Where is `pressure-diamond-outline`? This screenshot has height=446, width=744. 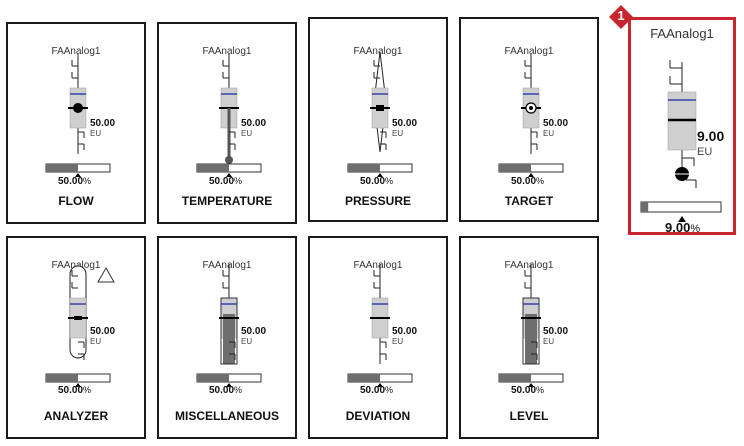
pressure-diamond-outline is located at coordinates (380, 102).